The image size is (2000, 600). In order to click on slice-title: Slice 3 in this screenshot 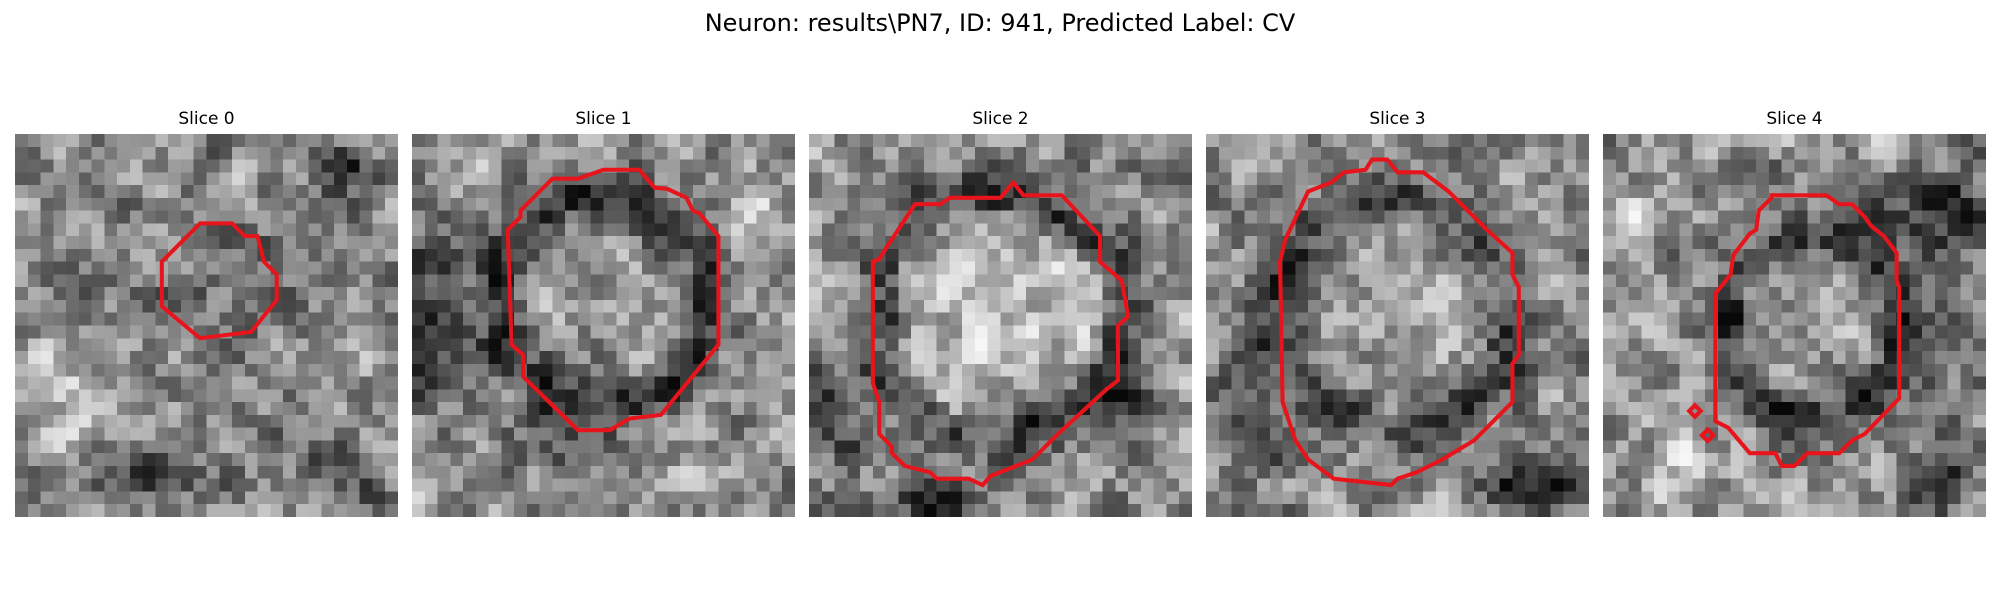, I will do `click(1397, 119)`.